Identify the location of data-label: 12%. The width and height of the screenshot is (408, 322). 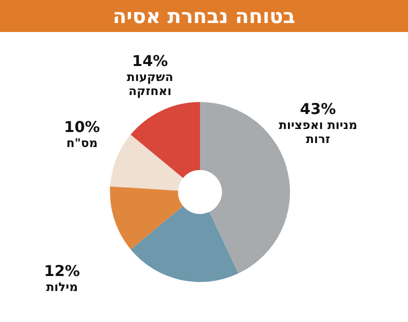
(62, 271).